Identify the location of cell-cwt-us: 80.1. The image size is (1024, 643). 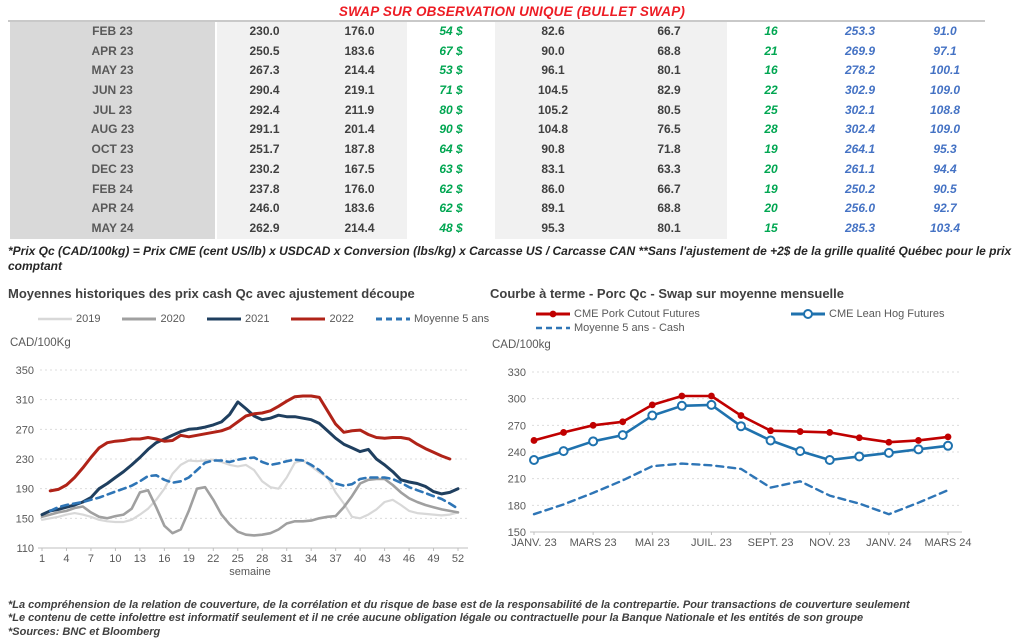
(669, 71).